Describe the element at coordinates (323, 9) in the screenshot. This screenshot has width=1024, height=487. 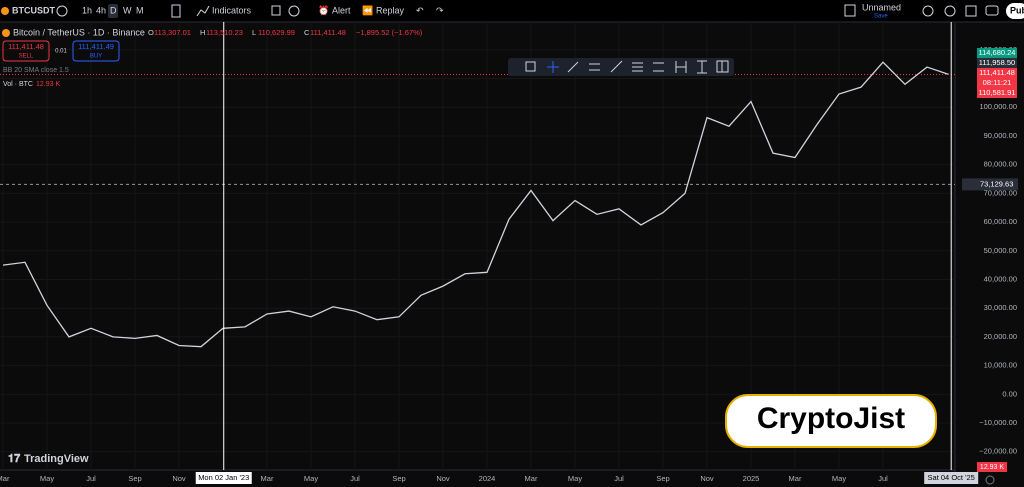
I see `alert-icon: ⏰` at that location.